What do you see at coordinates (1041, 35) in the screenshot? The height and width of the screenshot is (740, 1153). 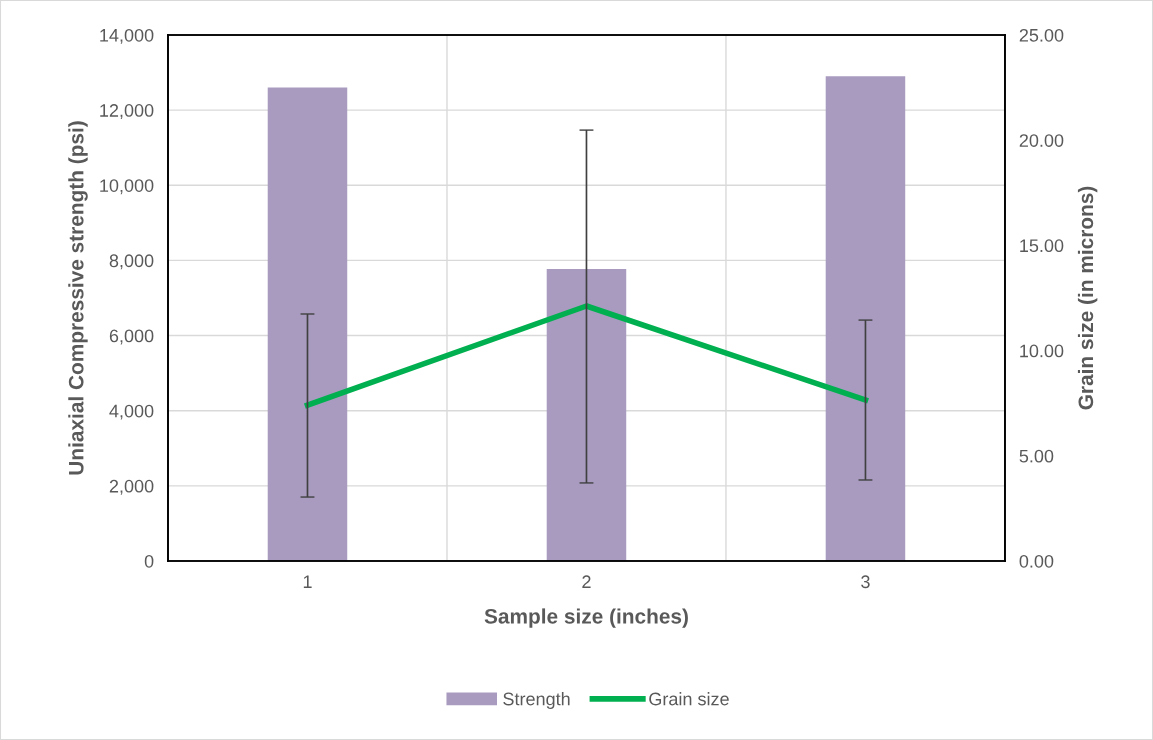 I see `y2-tick-label: 25.00` at bounding box center [1041, 35].